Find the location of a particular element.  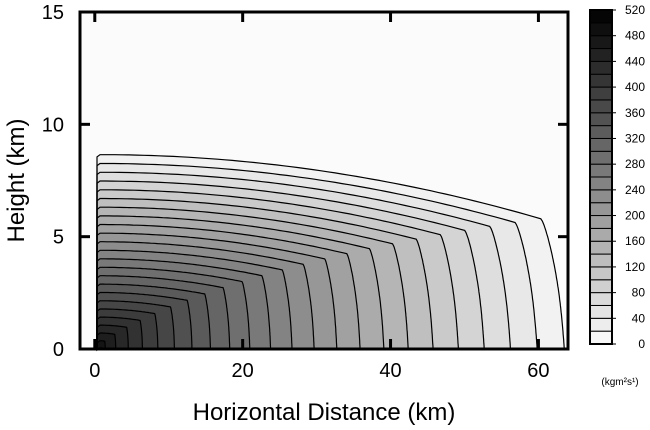

x-tick-label: 60 is located at coordinates (538, 371).